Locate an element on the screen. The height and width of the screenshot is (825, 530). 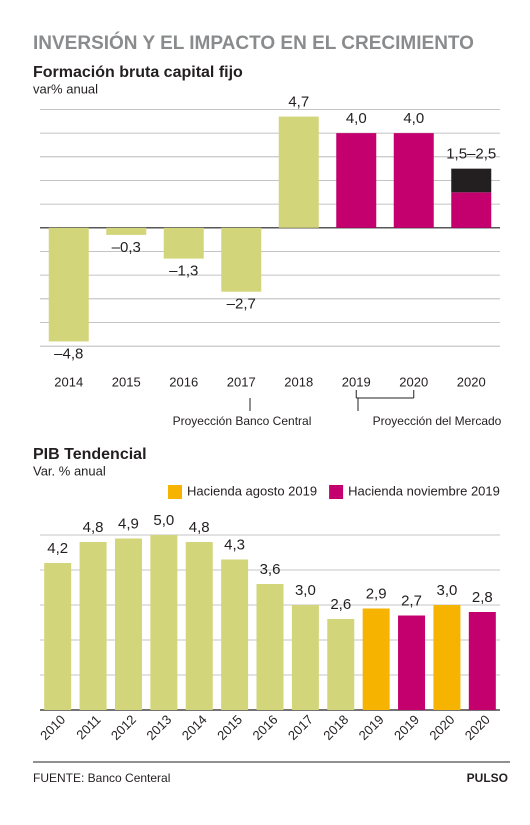
chart-title: PIB Tendencial is located at coordinates (90, 454).